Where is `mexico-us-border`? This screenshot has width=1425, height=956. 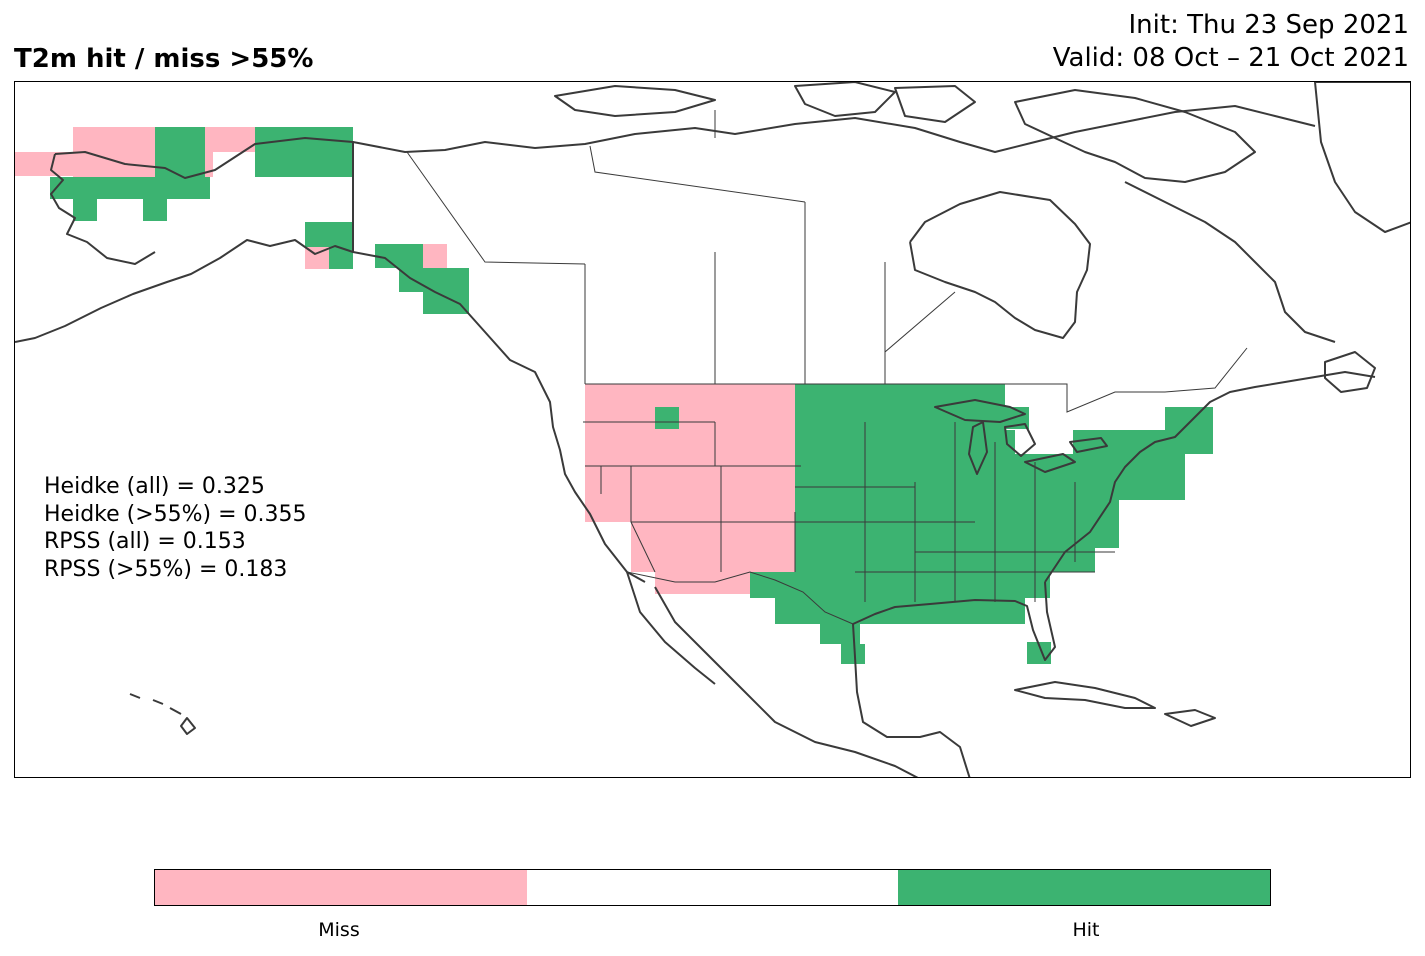 mexico-us-border is located at coordinates (740, 598).